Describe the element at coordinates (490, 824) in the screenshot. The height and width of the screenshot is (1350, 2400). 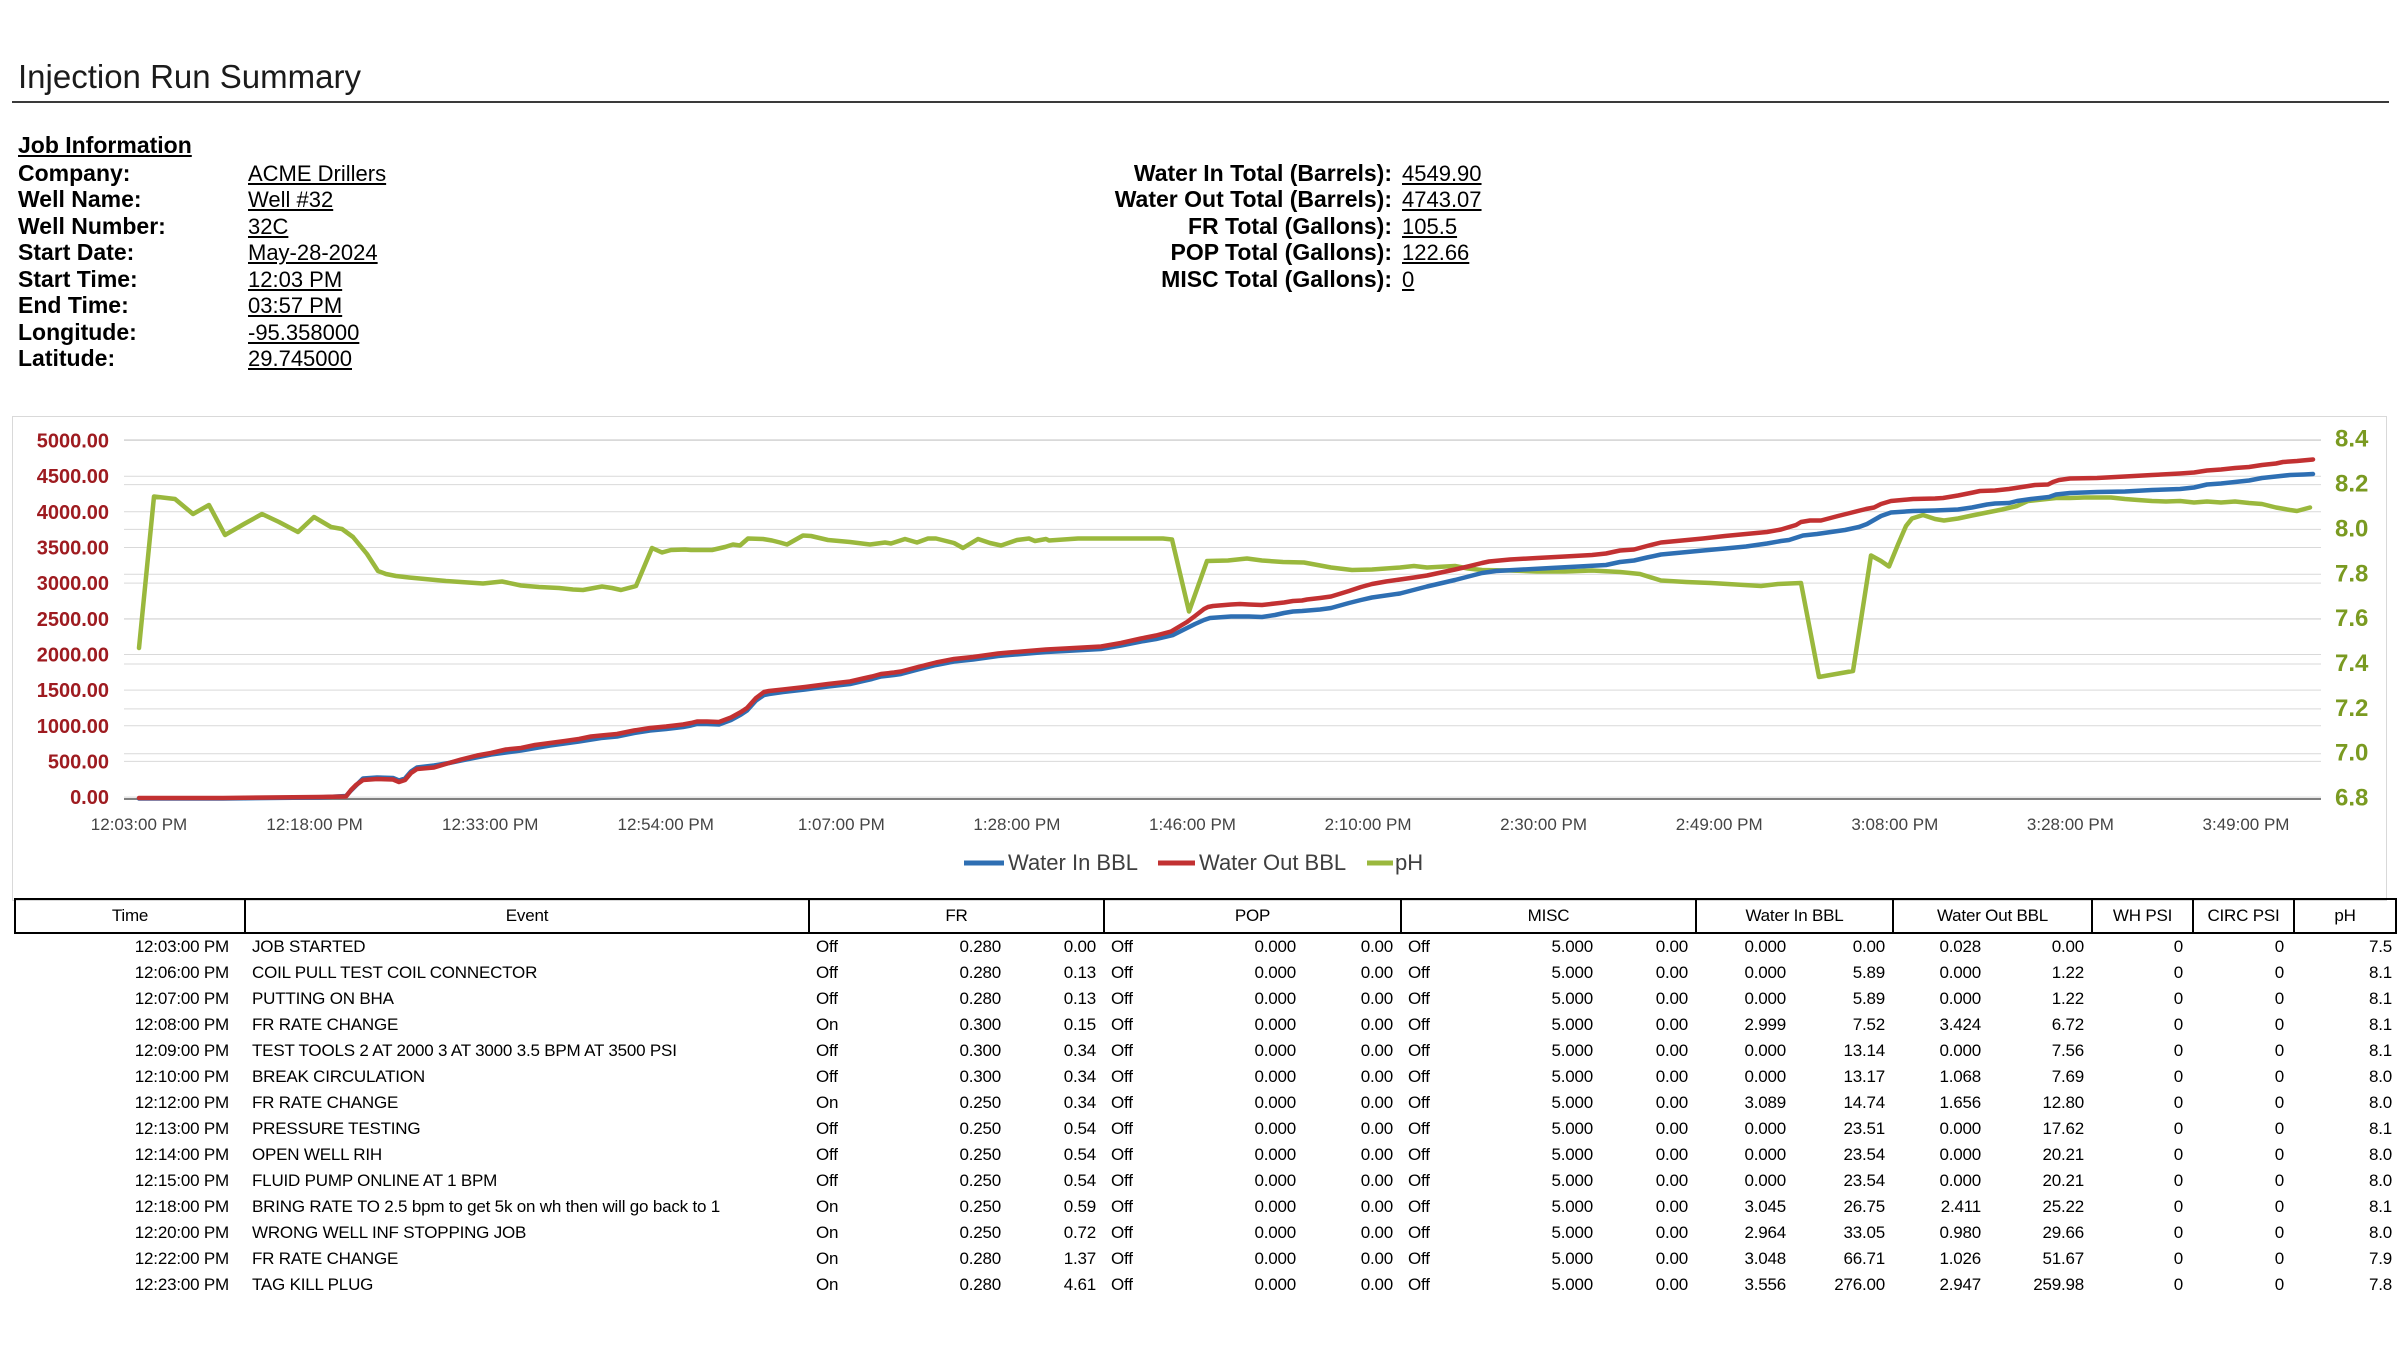
I see `svg-text: 12:33:00 PM` at that location.